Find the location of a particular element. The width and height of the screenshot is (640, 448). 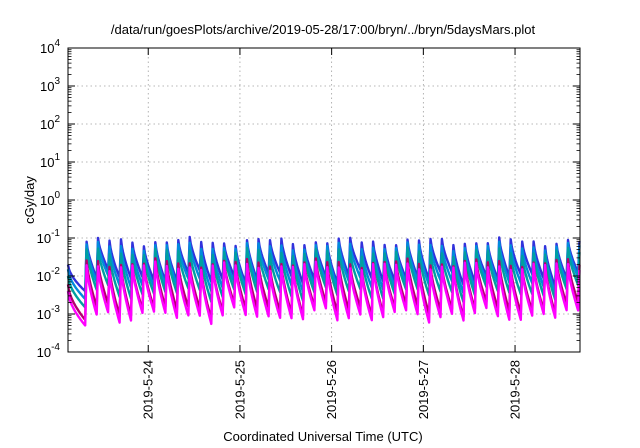

y-tick-label: 10⁻³ is located at coordinates (49, 313).